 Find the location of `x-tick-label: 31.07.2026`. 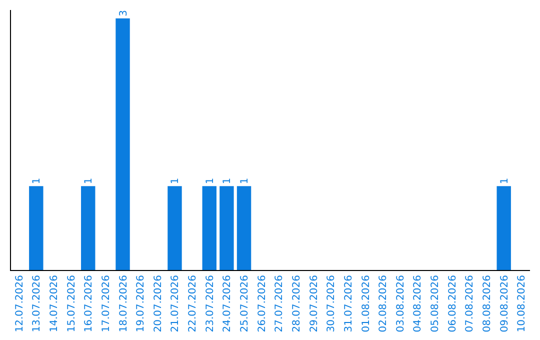

x-tick-label: 31.07.2026 is located at coordinates (348, 303).